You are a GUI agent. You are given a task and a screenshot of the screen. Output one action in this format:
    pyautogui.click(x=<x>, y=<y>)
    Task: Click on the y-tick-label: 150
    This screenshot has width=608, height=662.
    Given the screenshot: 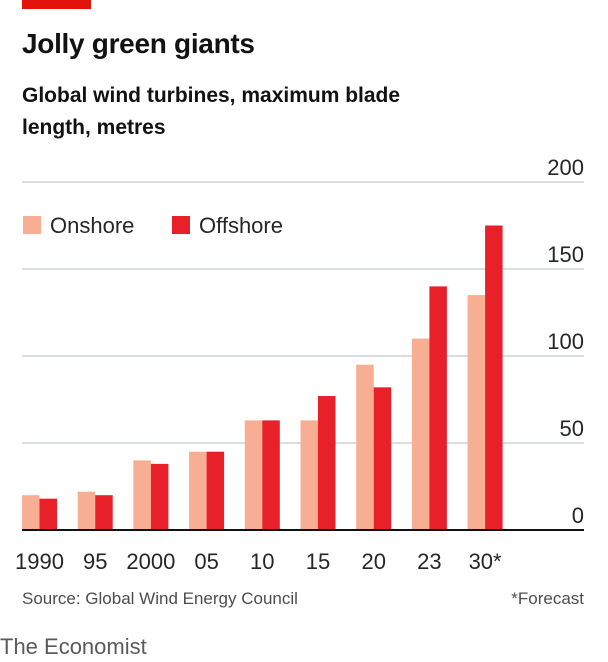 What is the action you would take?
    pyautogui.click(x=565, y=254)
    